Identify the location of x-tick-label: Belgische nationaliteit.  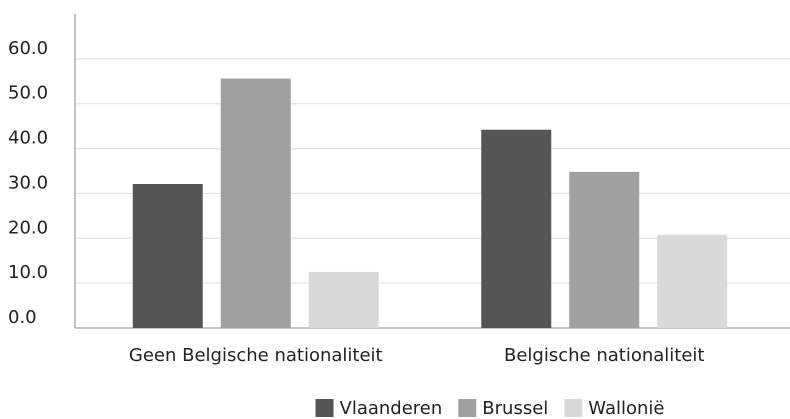
(604, 355).